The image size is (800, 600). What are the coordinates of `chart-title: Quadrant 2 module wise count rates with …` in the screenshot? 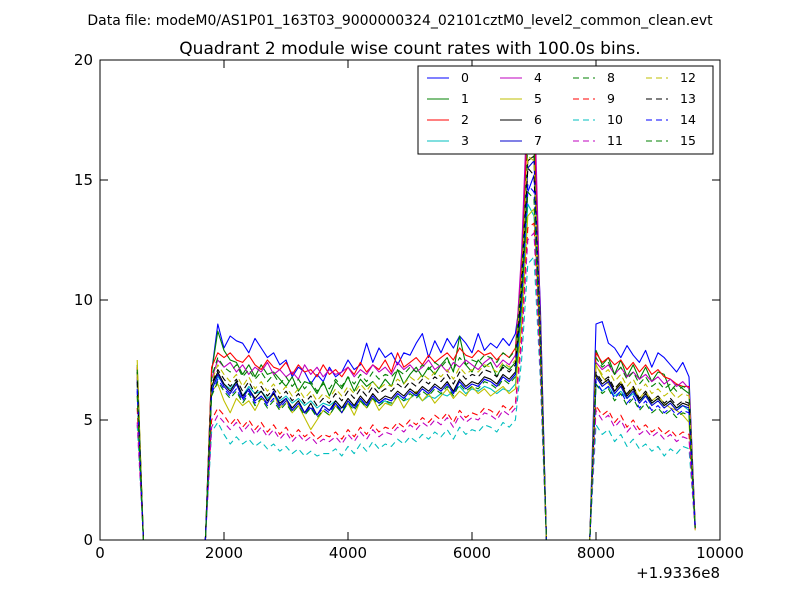 It's located at (409, 49).